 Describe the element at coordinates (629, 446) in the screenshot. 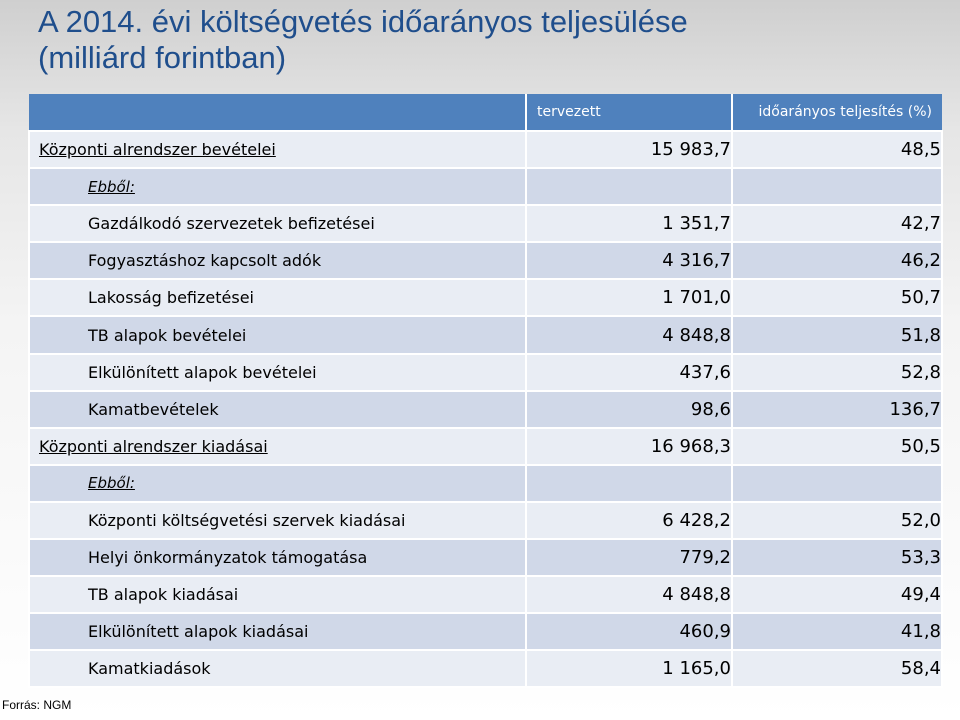

I see `row-planned-value: 16 968,3` at that location.